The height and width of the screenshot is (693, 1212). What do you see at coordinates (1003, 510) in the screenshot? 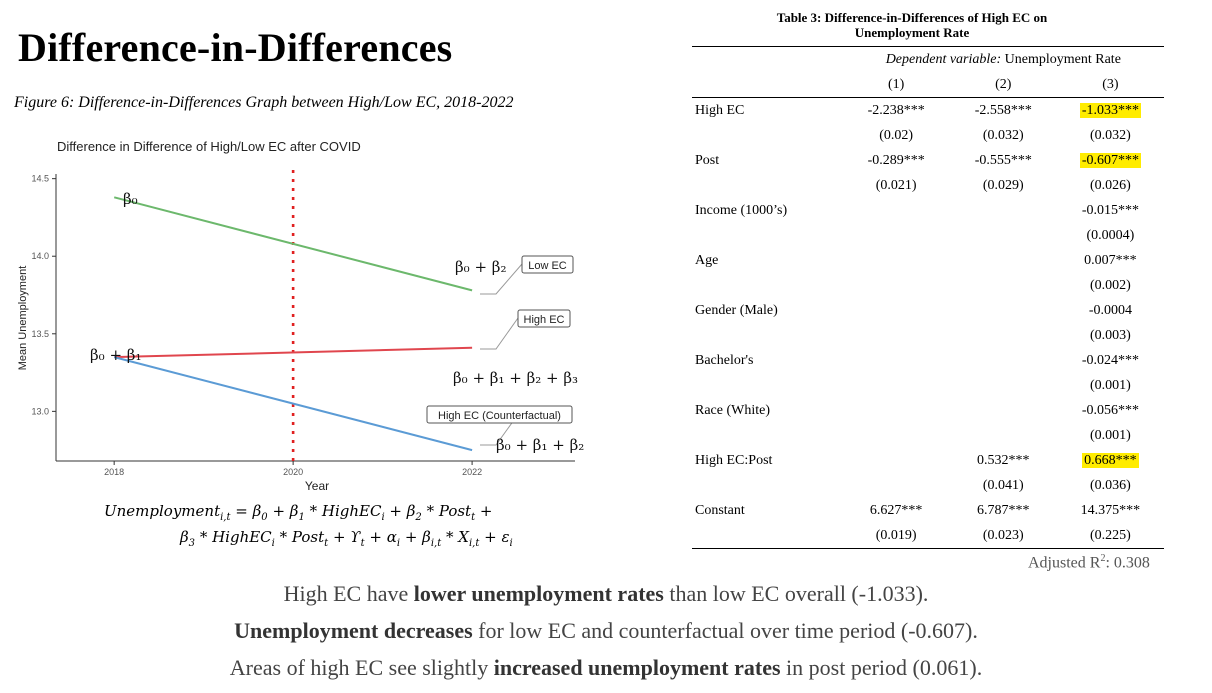
I see `table-cell: 6.787***` at bounding box center [1003, 510].